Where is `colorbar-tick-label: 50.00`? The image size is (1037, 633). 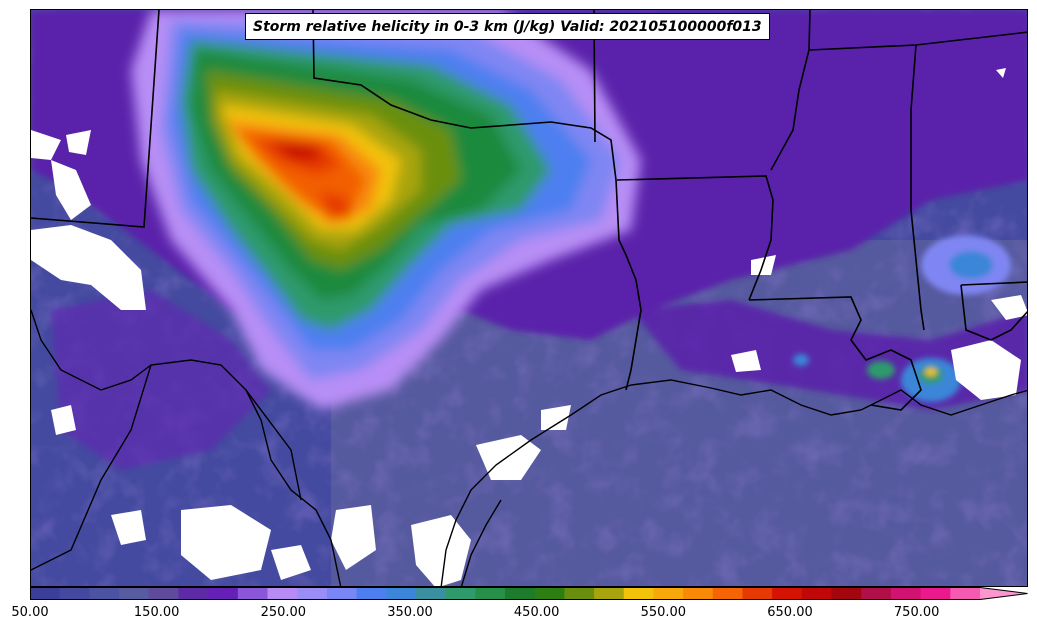 colorbar-tick-label: 50.00 is located at coordinates (30, 612).